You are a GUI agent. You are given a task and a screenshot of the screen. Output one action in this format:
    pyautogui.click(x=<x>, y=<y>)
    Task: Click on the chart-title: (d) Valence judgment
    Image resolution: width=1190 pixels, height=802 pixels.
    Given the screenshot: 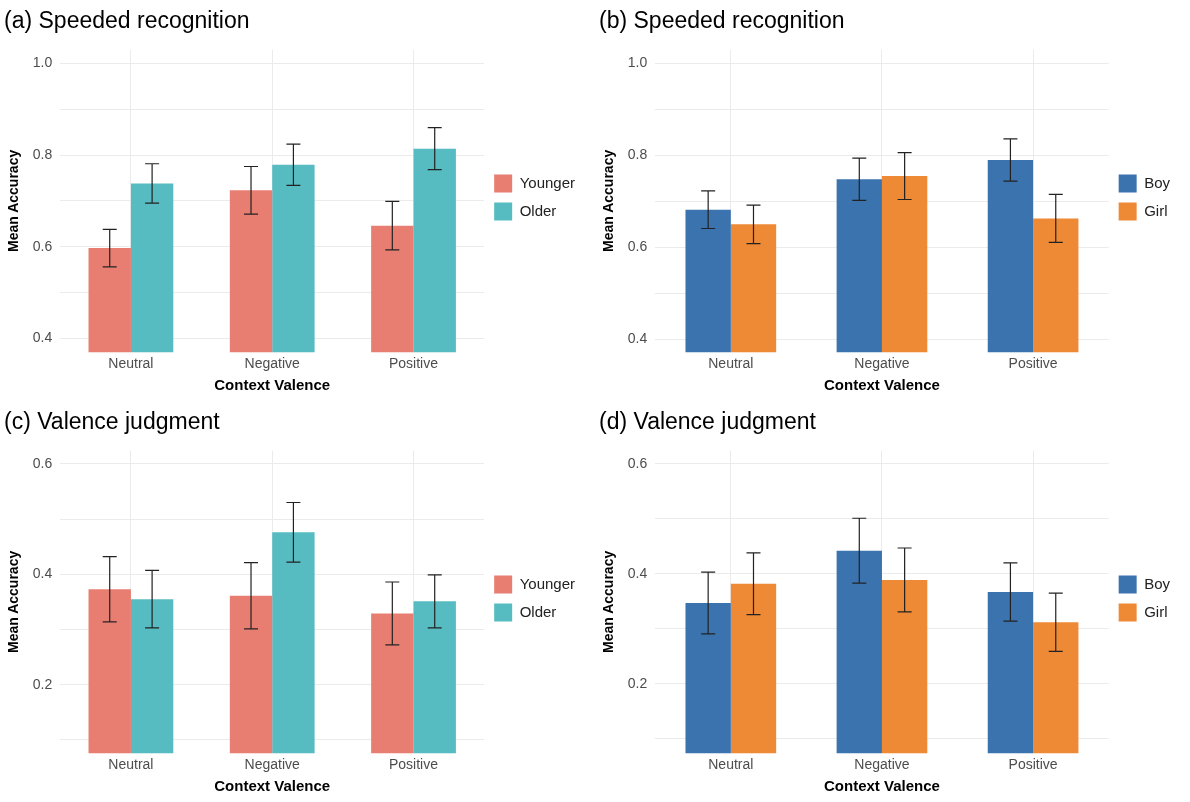 What is the action you would take?
    pyautogui.click(x=708, y=421)
    